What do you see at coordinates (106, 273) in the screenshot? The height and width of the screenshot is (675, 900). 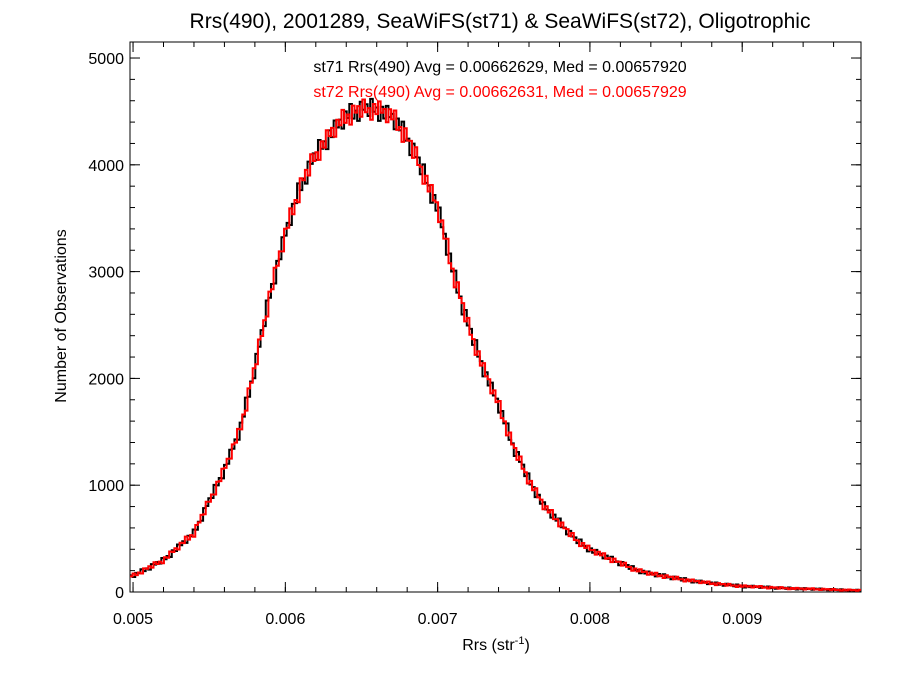 I see `y-tick-label: 3000` at bounding box center [106, 273].